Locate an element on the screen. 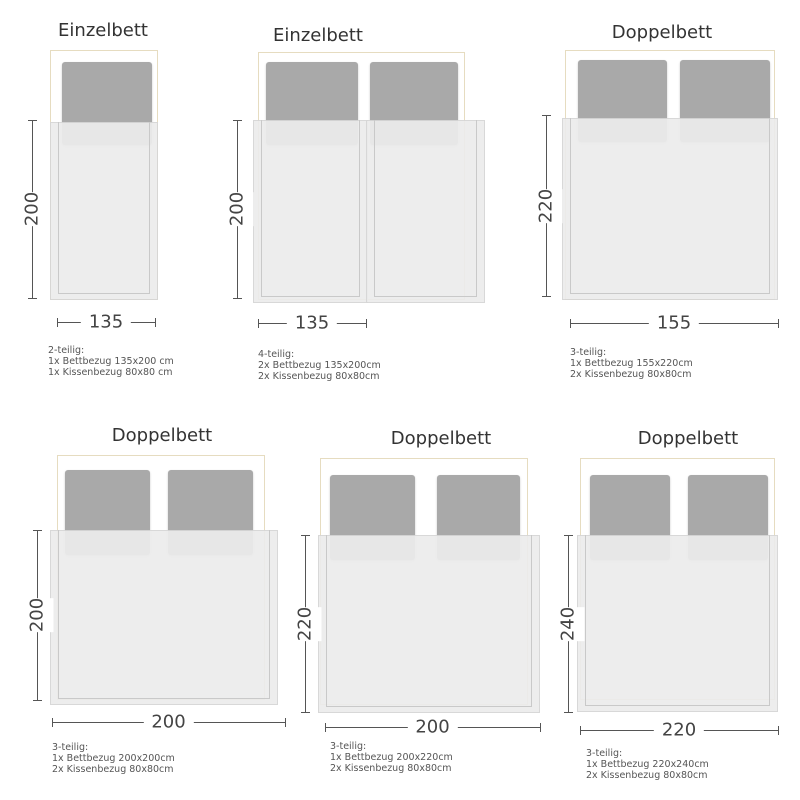  set-description-line: 1x Kissenbezug 80x80 cm is located at coordinates (110, 372).